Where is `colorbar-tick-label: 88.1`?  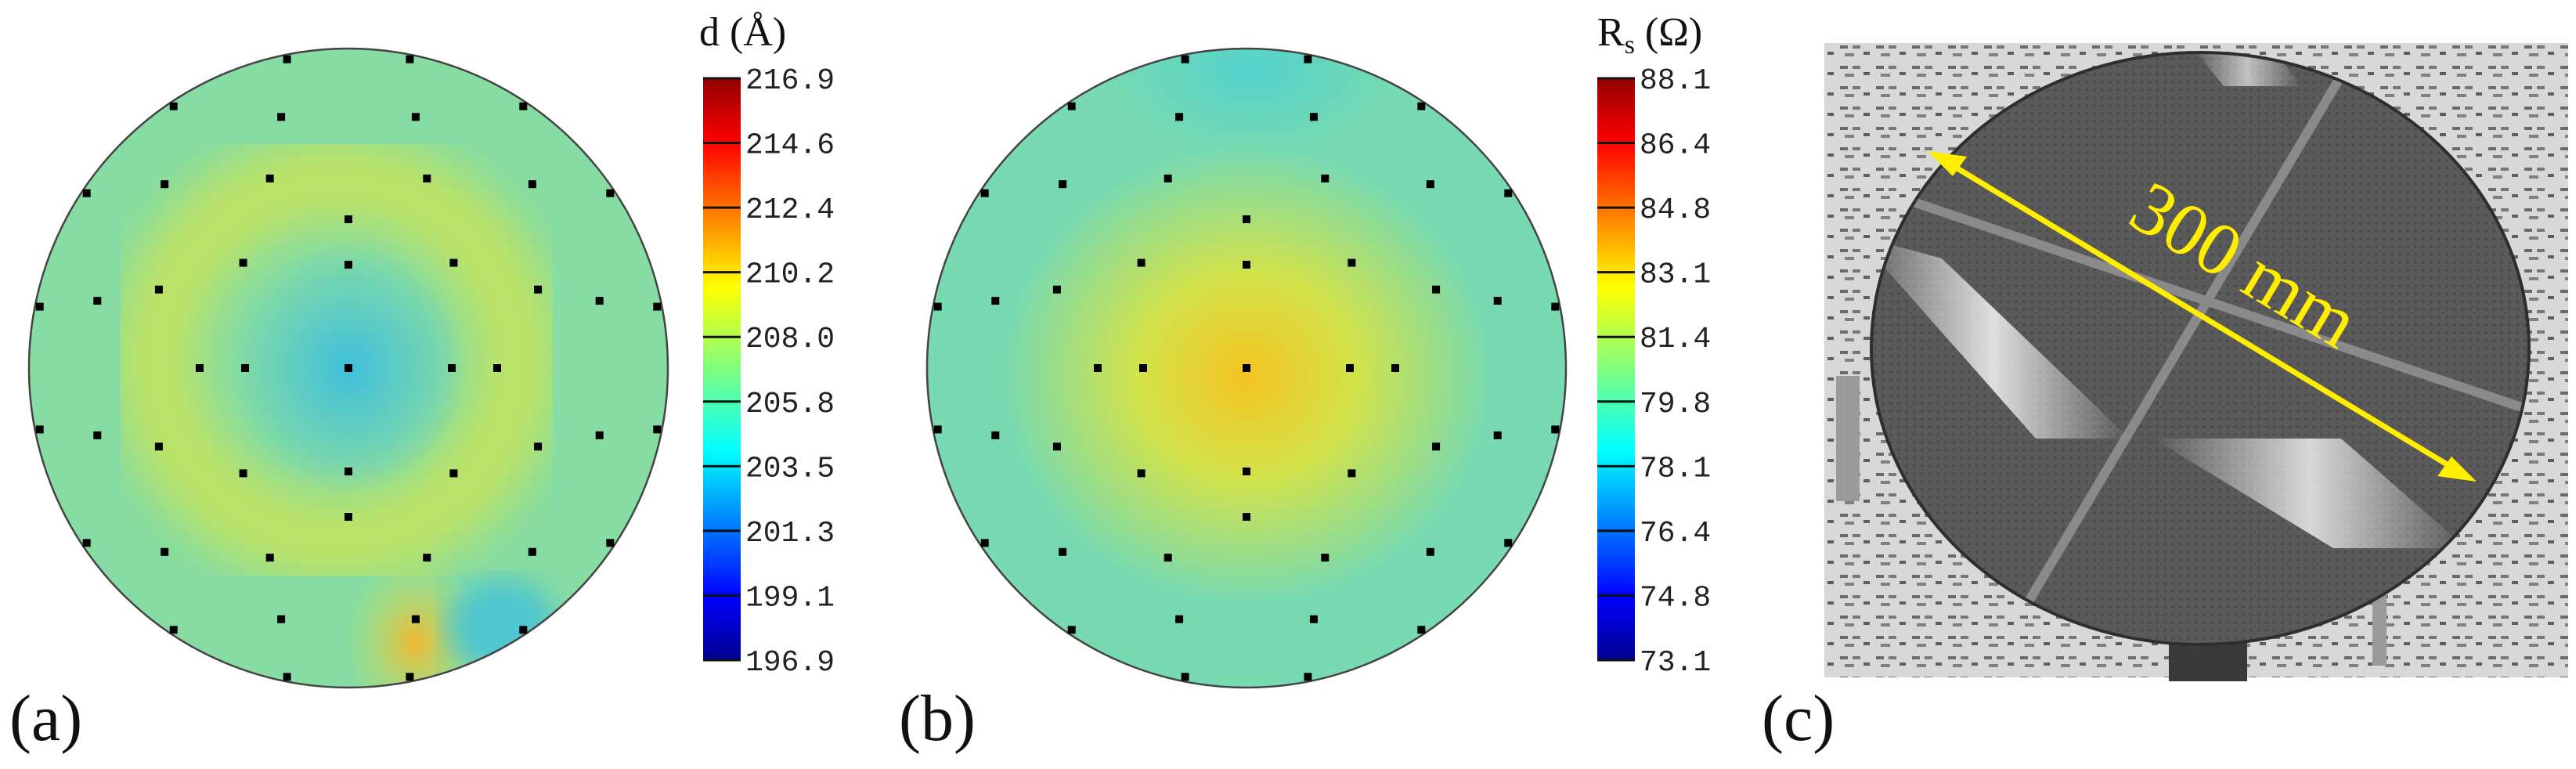
colorbar-tick-label: 88.1 is located at coordinates (1676, 81).